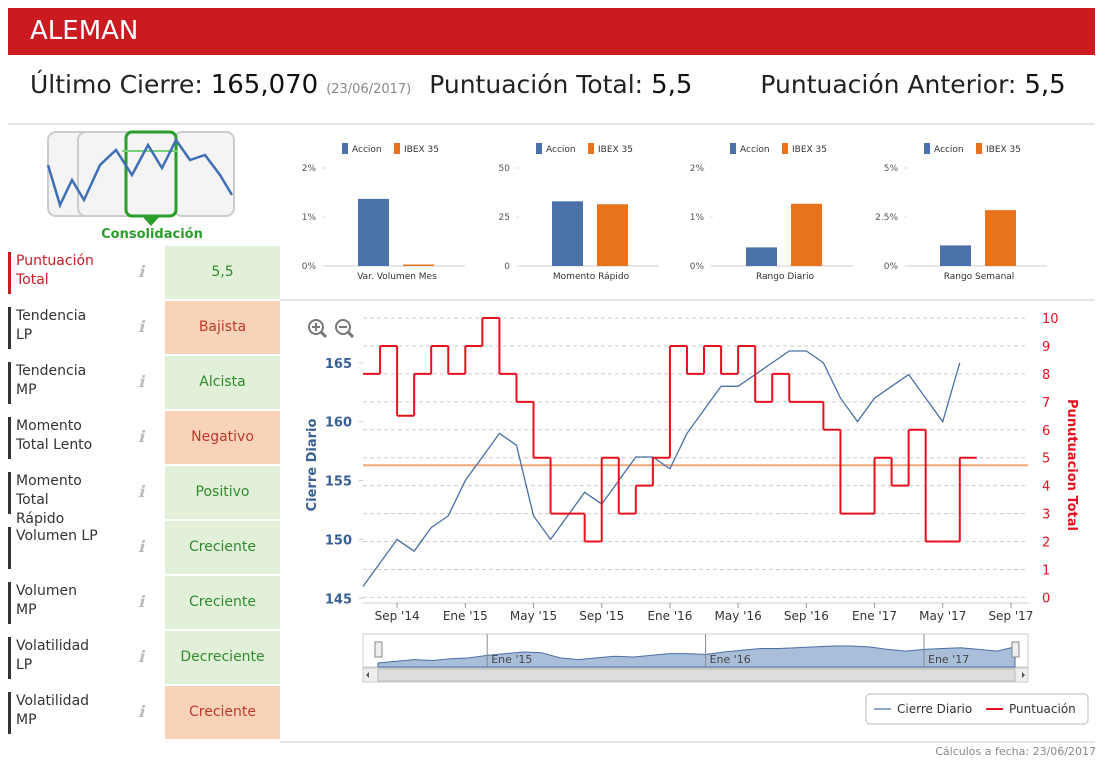 This screenshot has width=1110, height=767. I want to click on y2-tick-label: 10, so click(1050, 319).